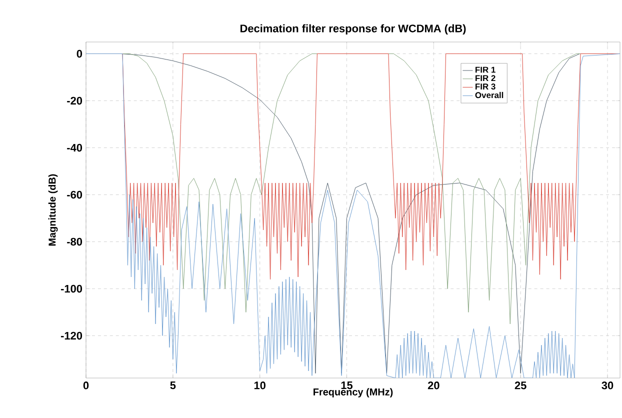 Image resolution: width=622 pixels, height=418 pixels. What do you see at coordinates (347, 386) in the screenshot?
I see `x-tick-label: 15` at bounding box center [347, 386].